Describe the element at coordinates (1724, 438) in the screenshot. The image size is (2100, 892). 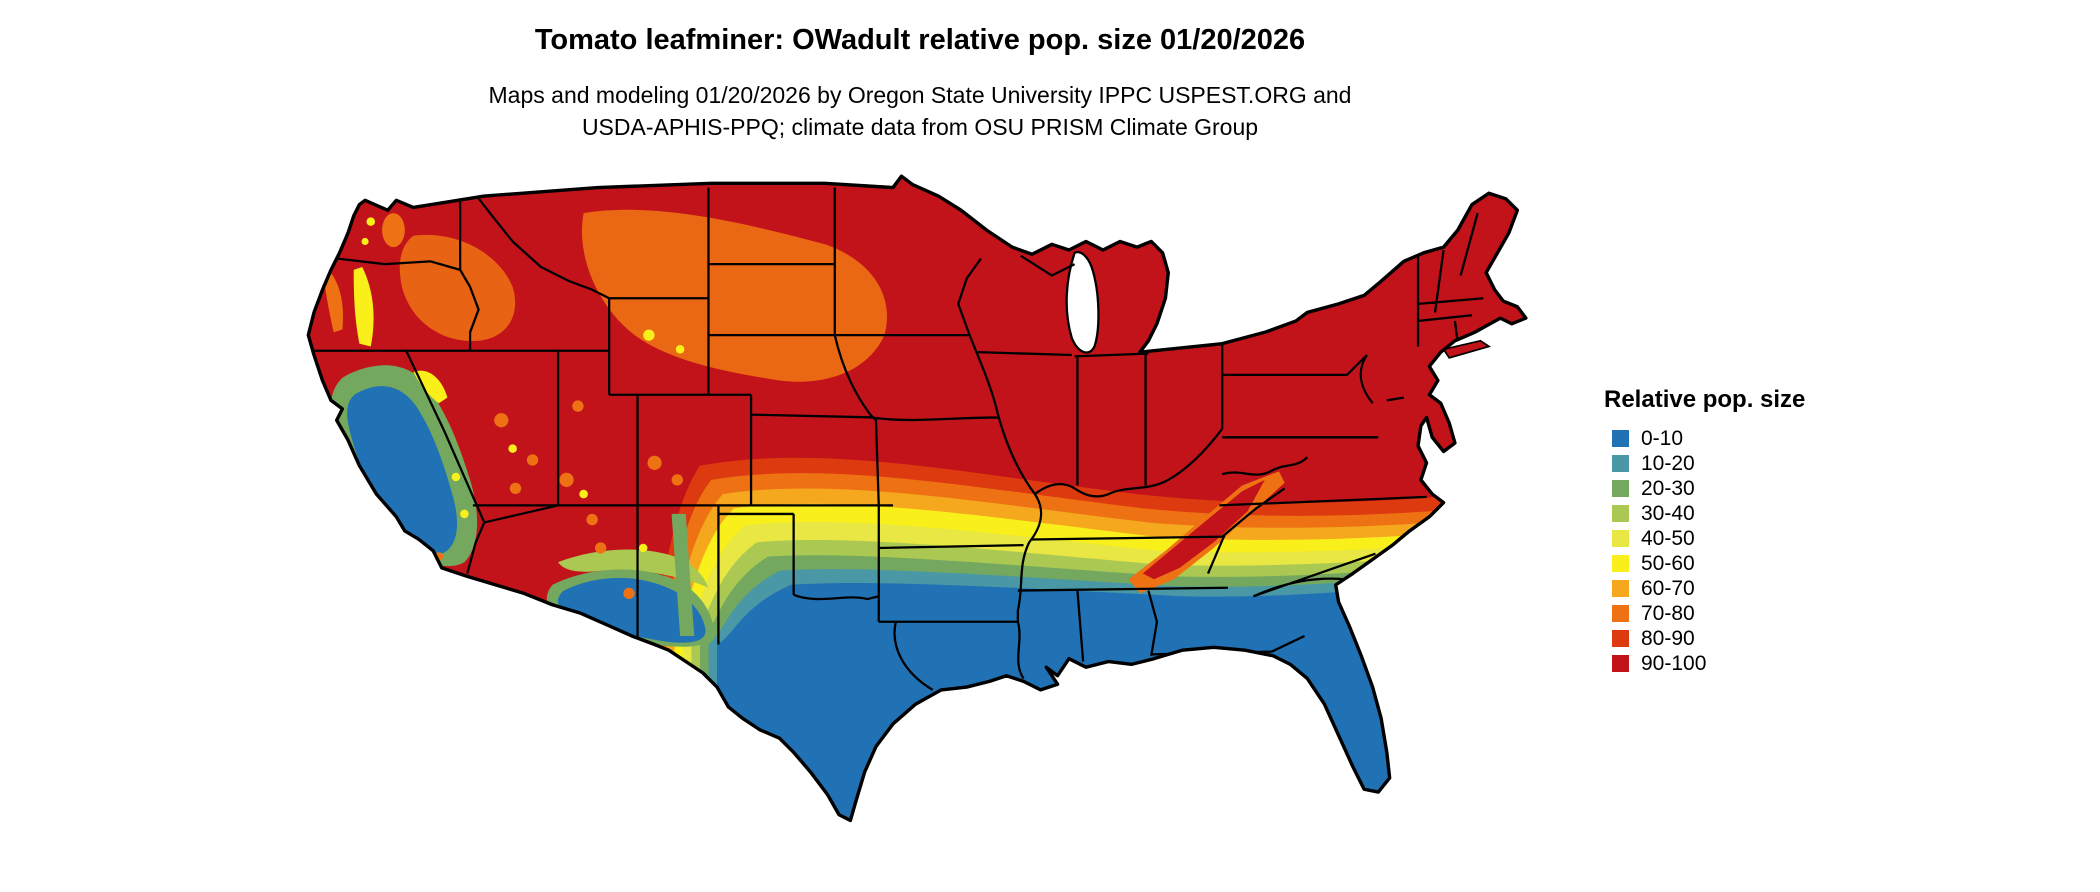
I see `legend-row: 0-10` at that location.